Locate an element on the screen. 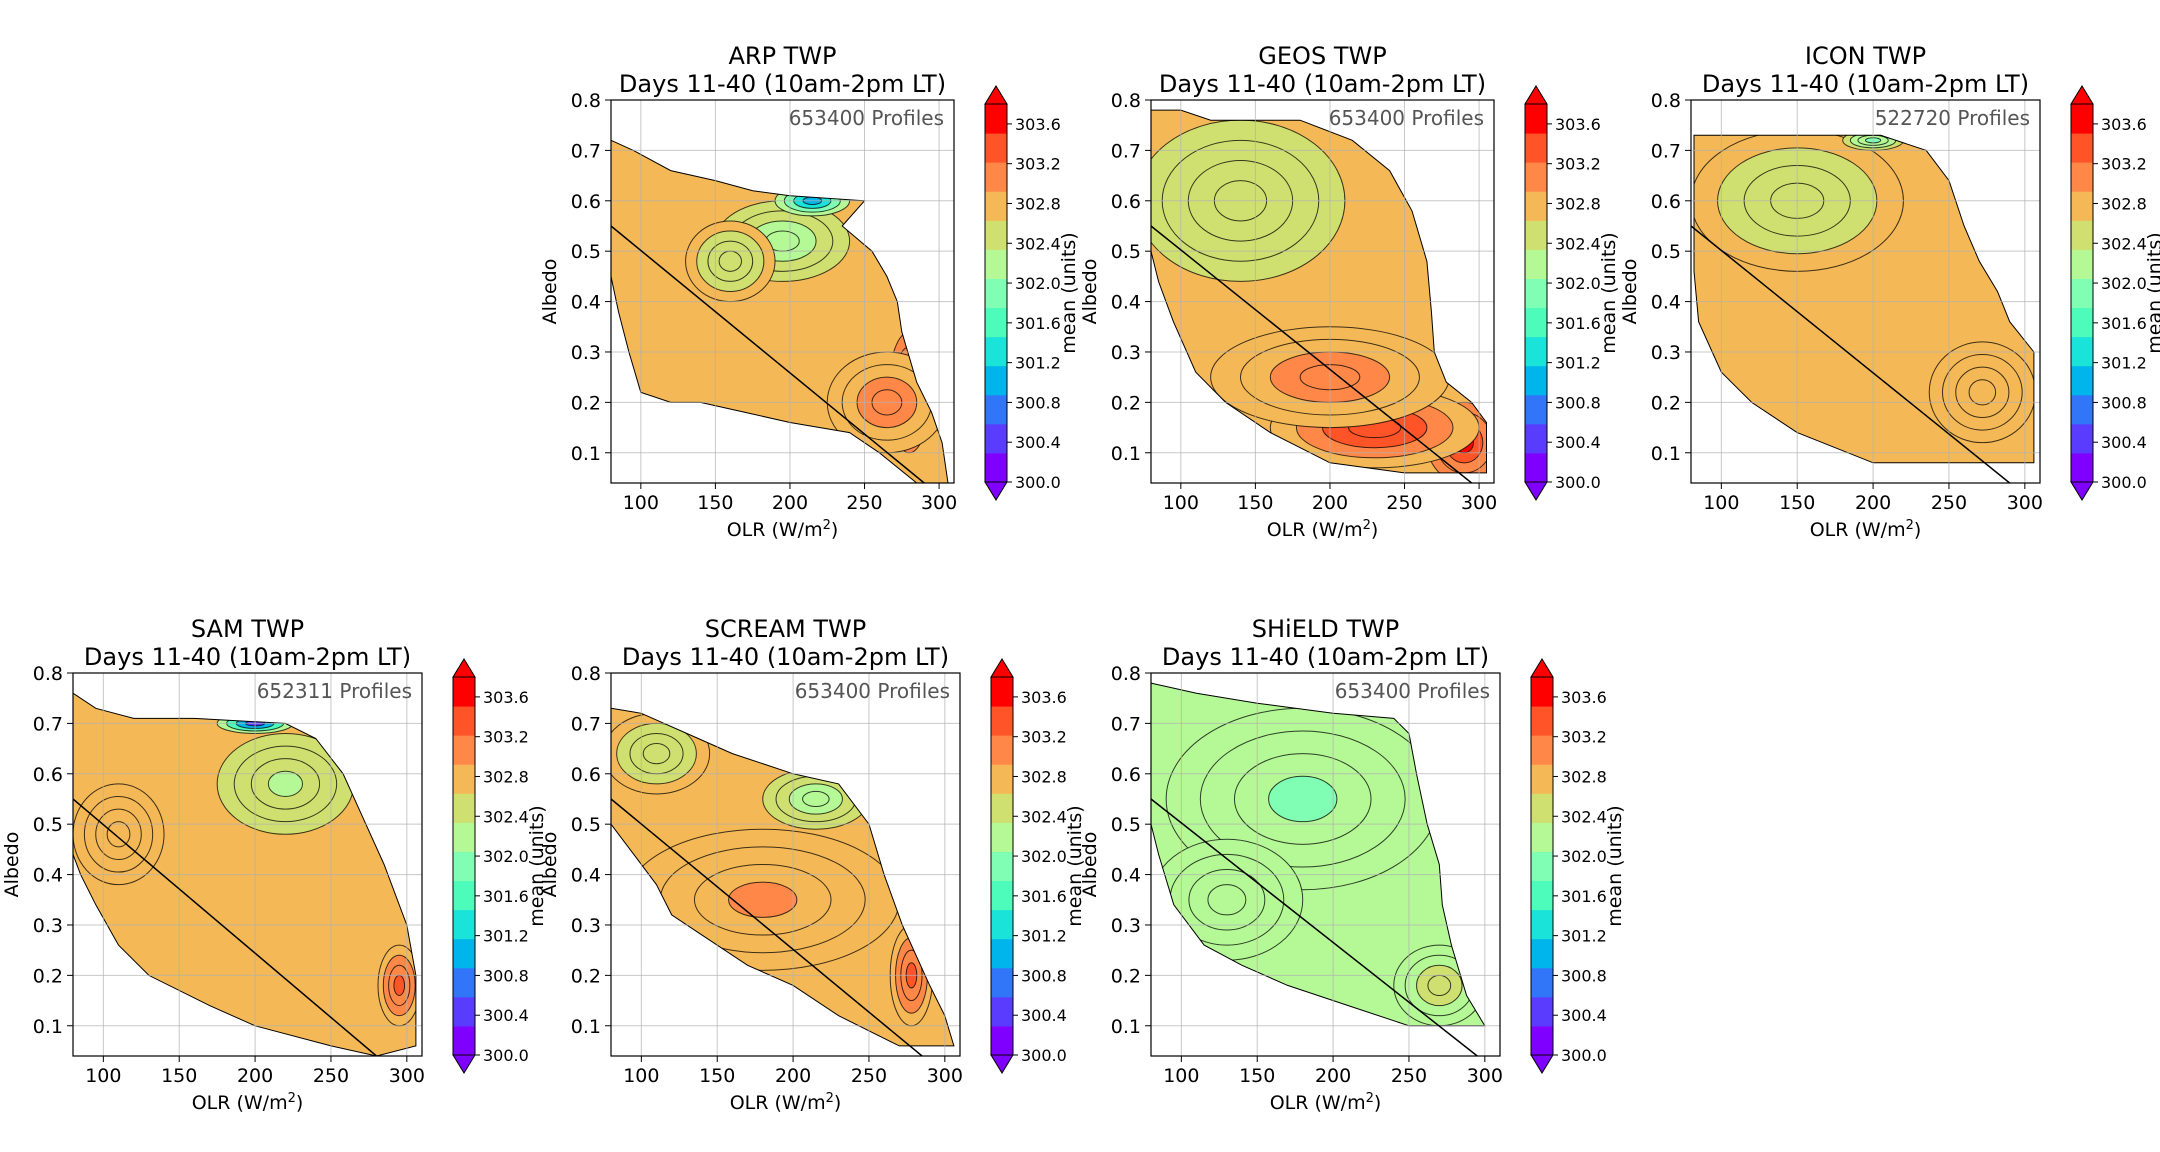  grid is located at coordinates (782, 291).